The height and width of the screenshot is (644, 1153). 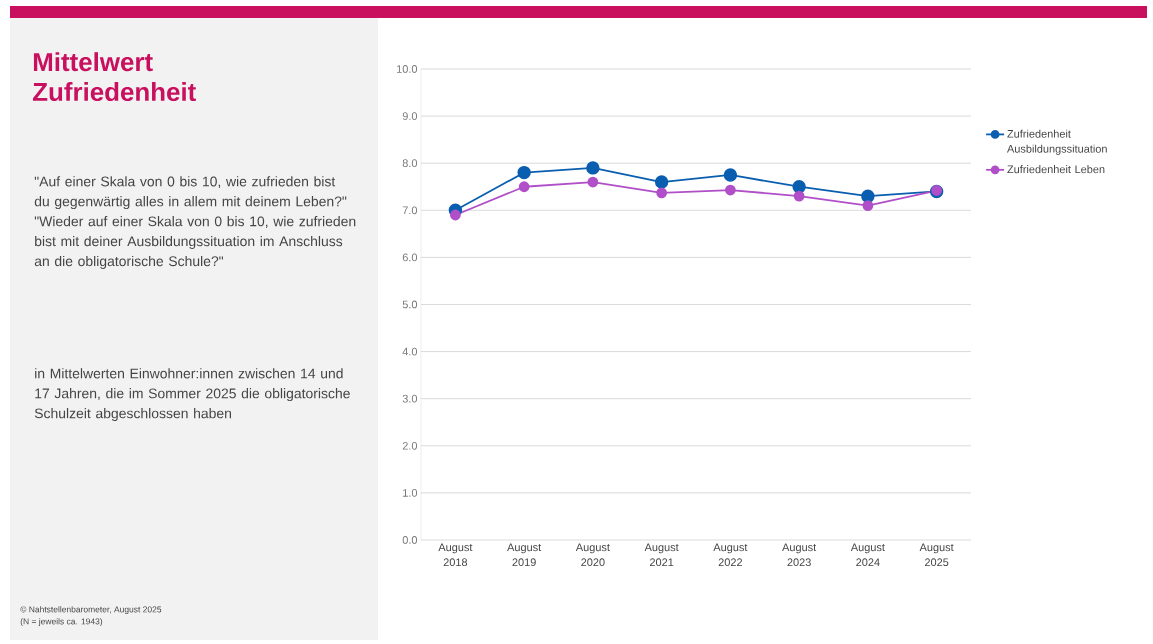 I want to click on x-tick-label: August 2023, so click(x=799, y=555).